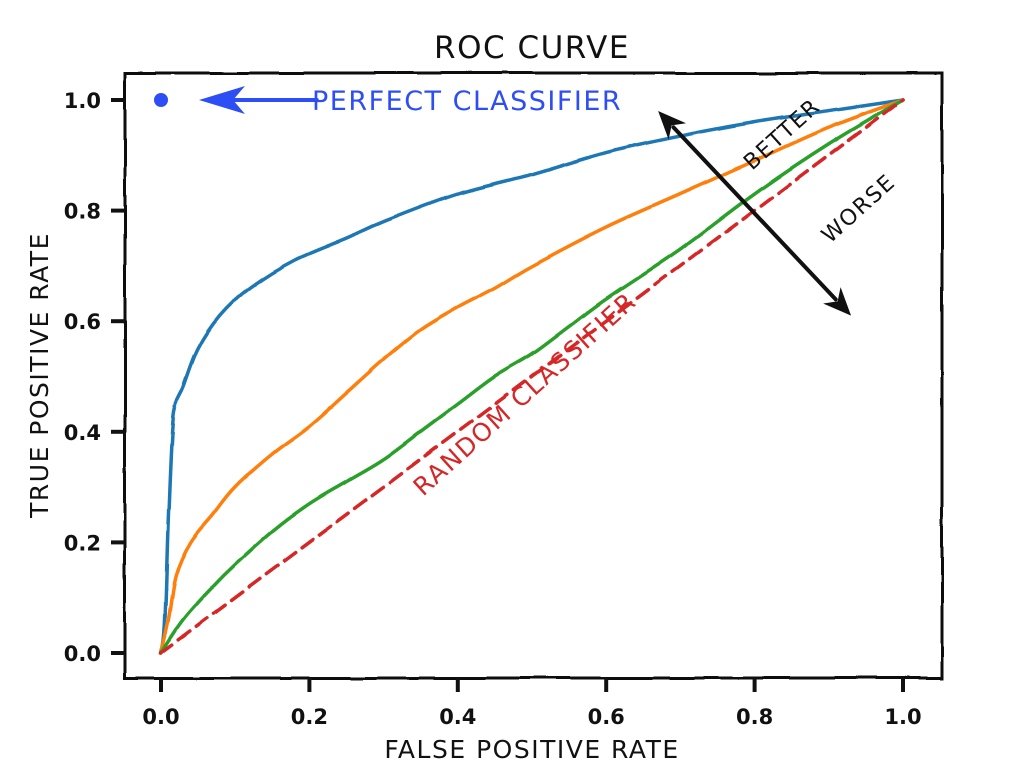 The image size is (1017, 765). Describe the element at coordinates (161, 100) in the screenshot. I see `perfect-classifier-point` at that location.